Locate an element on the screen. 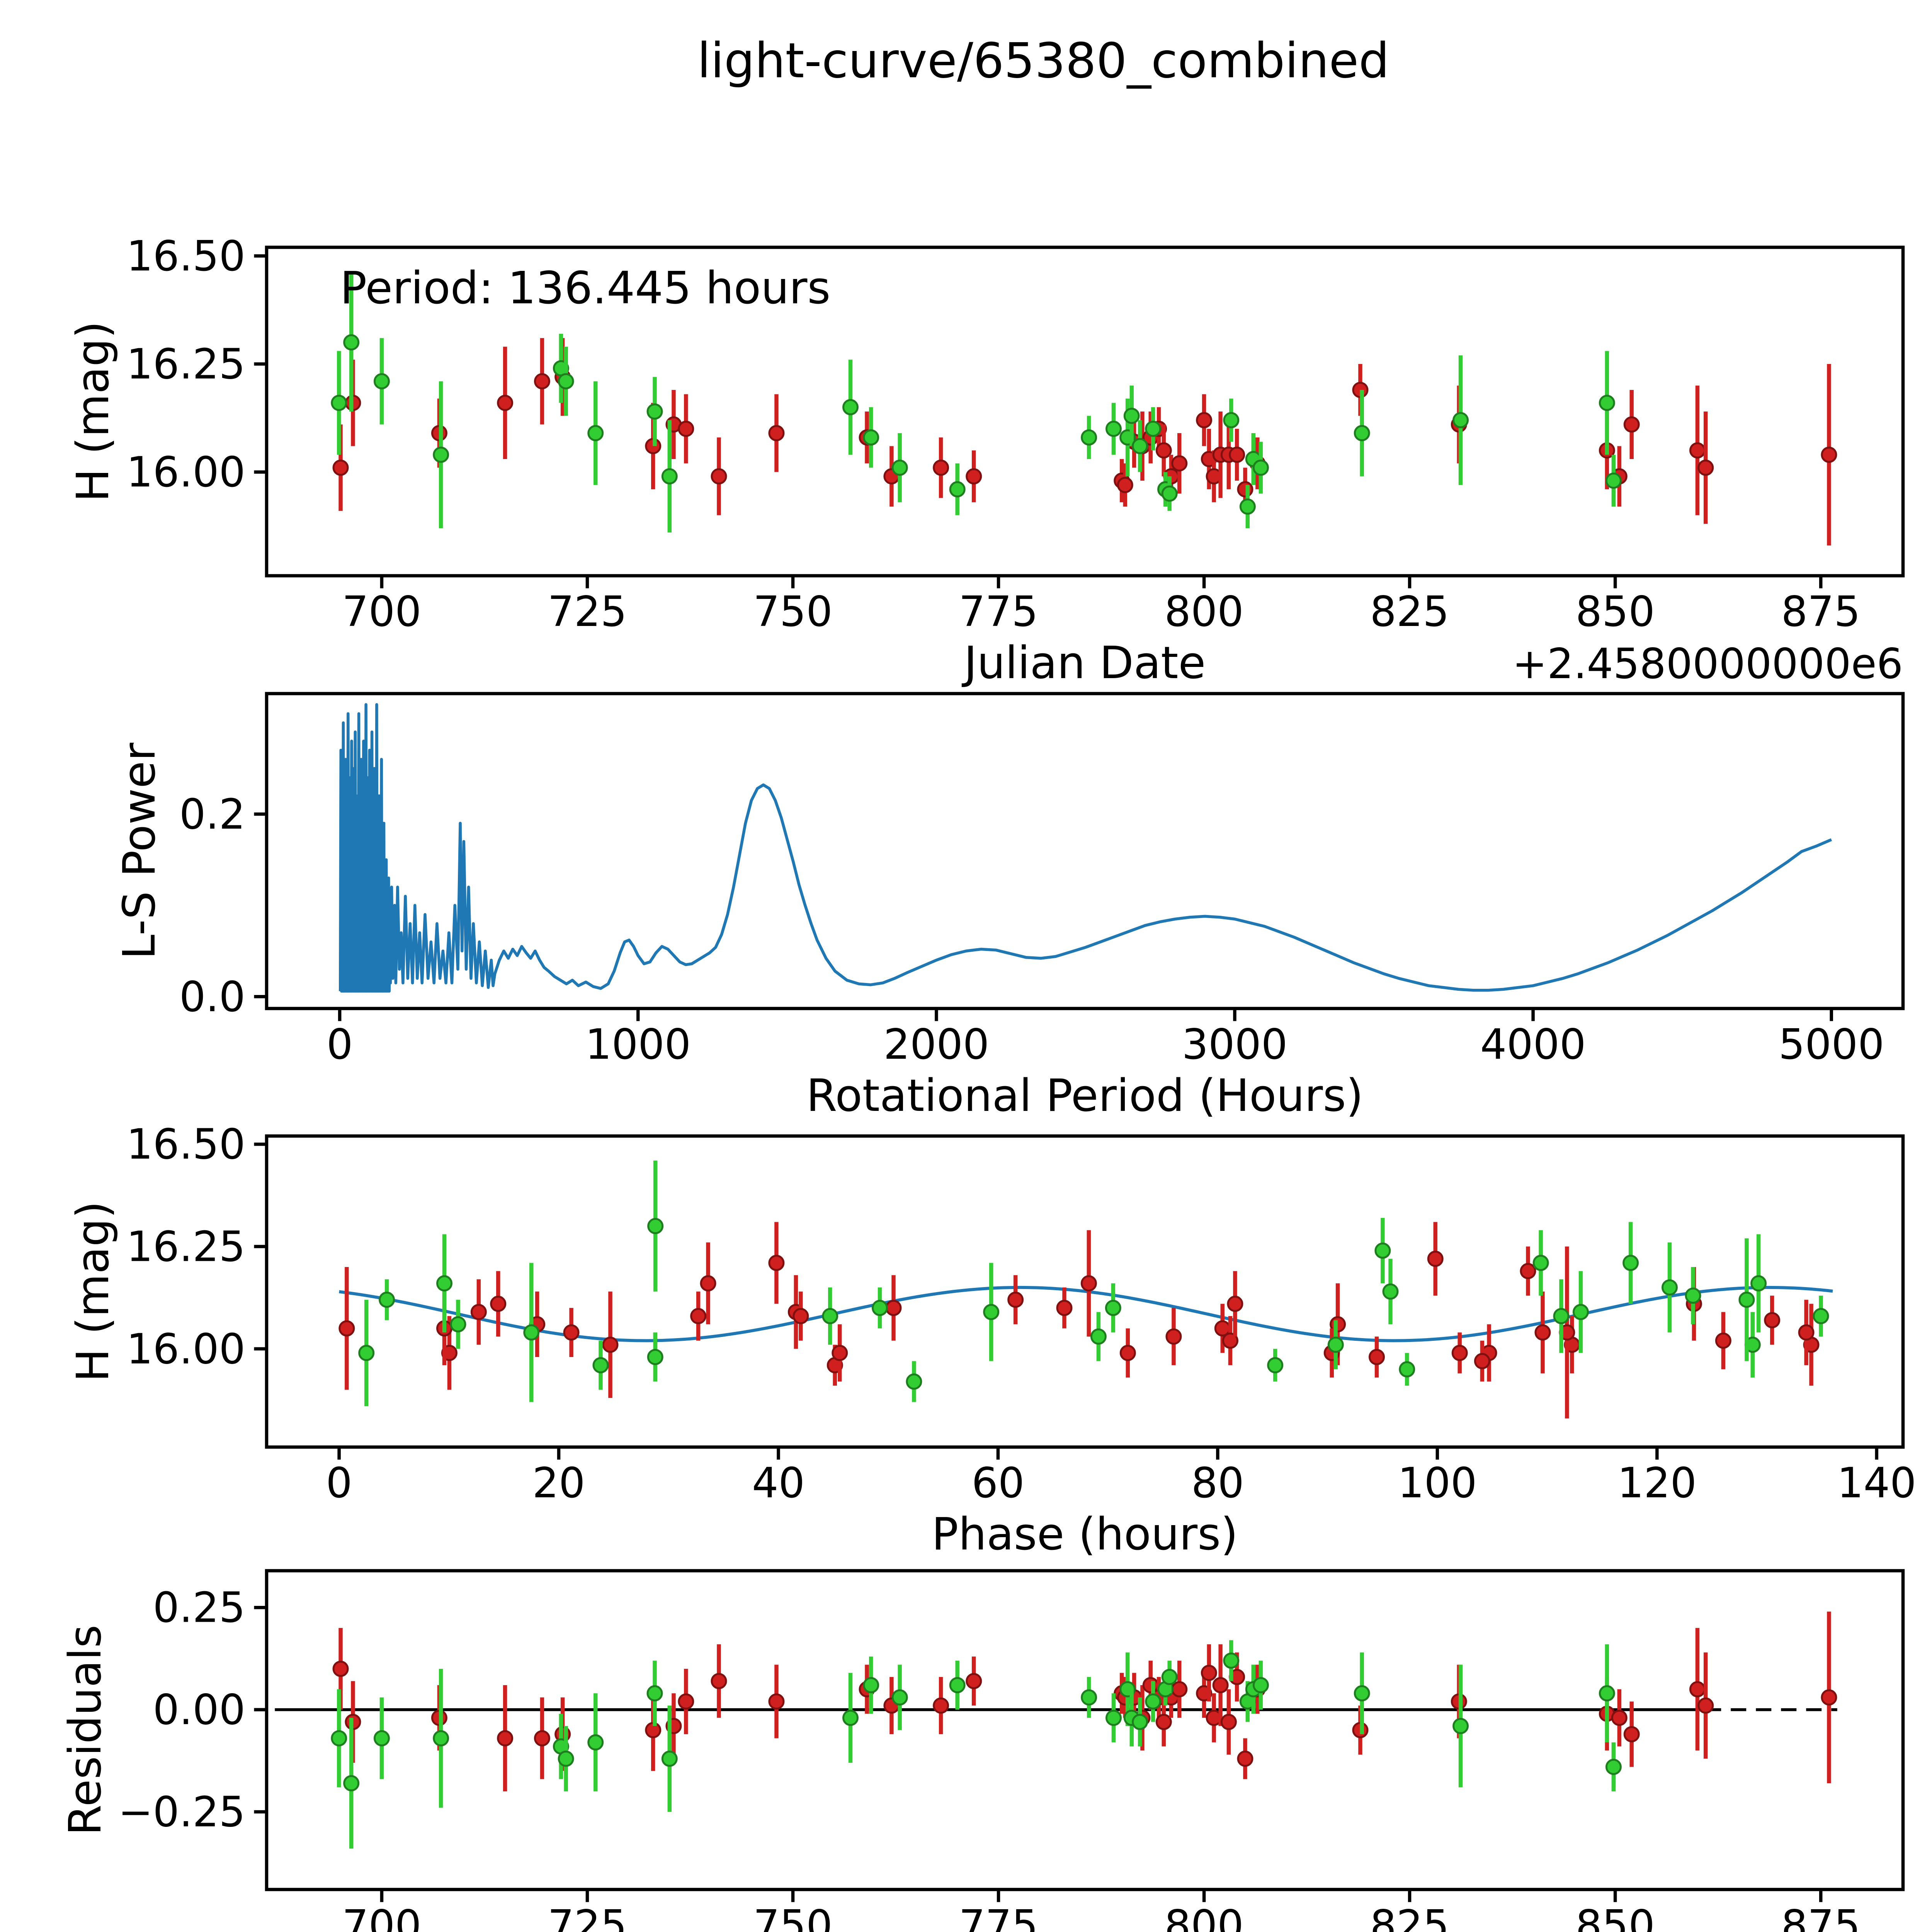  x-tick-label: 140 is located at coordinates (1877, 1483).